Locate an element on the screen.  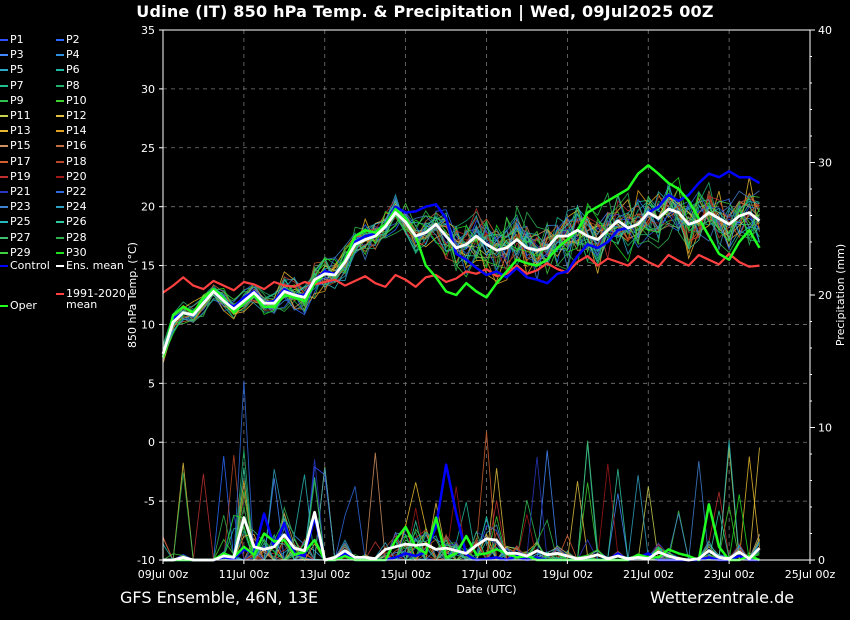
legend-item-p21: P21 is located at coordinates (15, 191).